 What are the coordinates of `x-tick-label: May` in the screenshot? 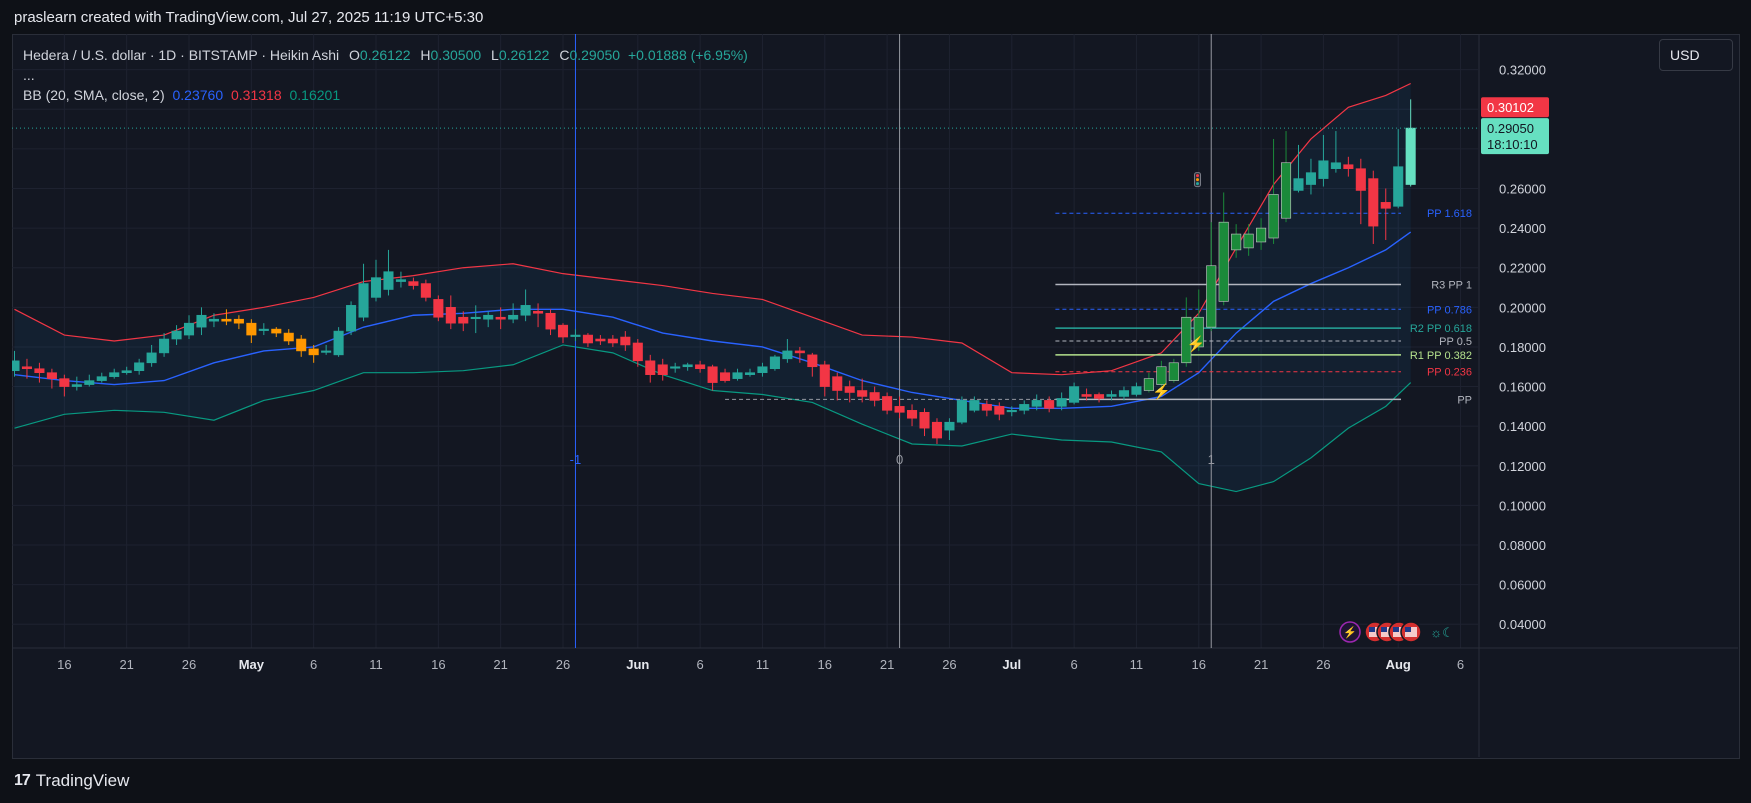 It's located at (252, 664).